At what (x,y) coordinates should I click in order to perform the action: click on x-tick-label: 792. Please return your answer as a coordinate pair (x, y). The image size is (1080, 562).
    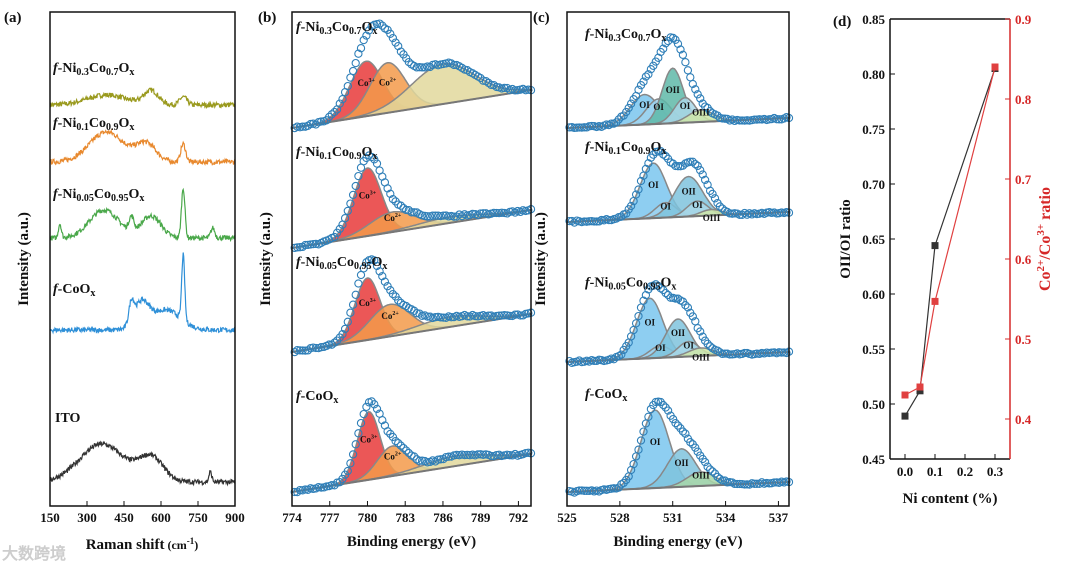
    Looking at the image, I should click on (519, 517).